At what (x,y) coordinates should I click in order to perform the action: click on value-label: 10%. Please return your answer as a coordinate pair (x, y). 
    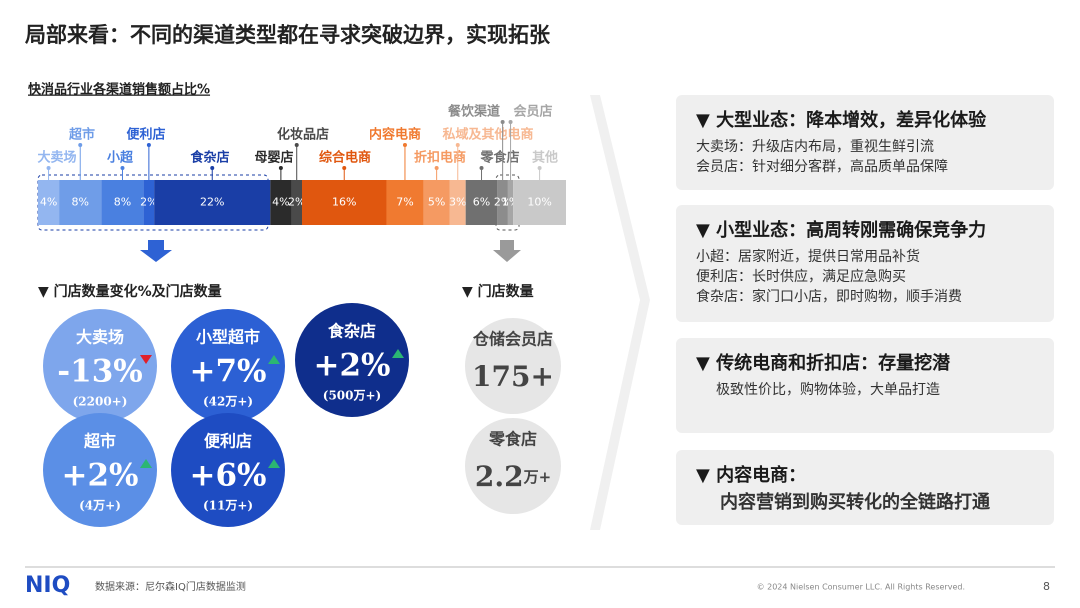
    Looking at the image, I should click on (539, 202).